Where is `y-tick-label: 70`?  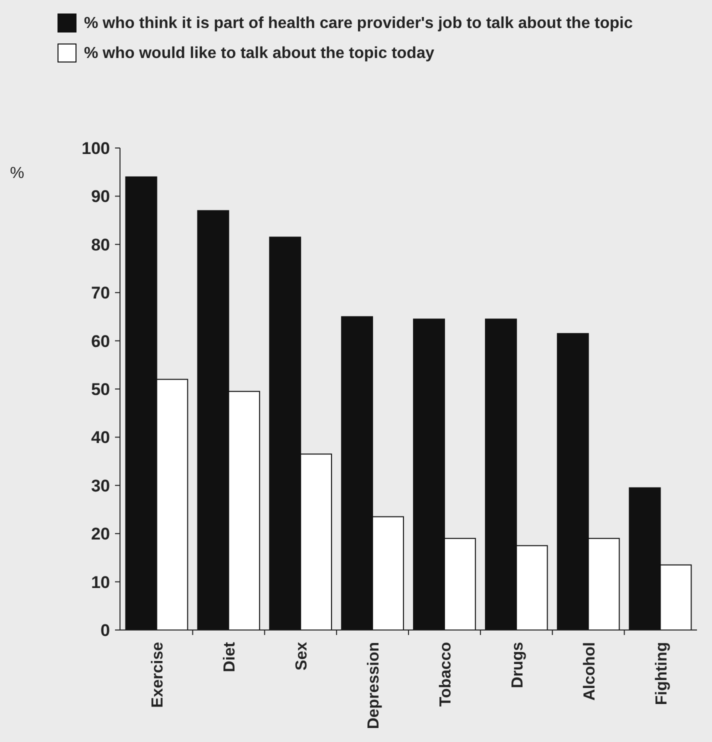
y-tick-label: 70 is located at coordinates (100, 293).